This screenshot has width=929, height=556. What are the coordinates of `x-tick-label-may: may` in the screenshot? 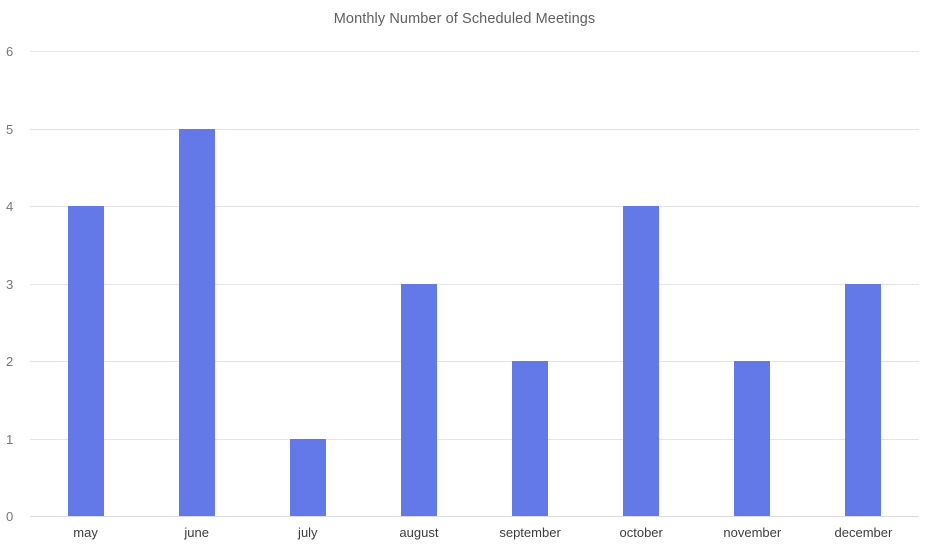 It's located at (85, 532).